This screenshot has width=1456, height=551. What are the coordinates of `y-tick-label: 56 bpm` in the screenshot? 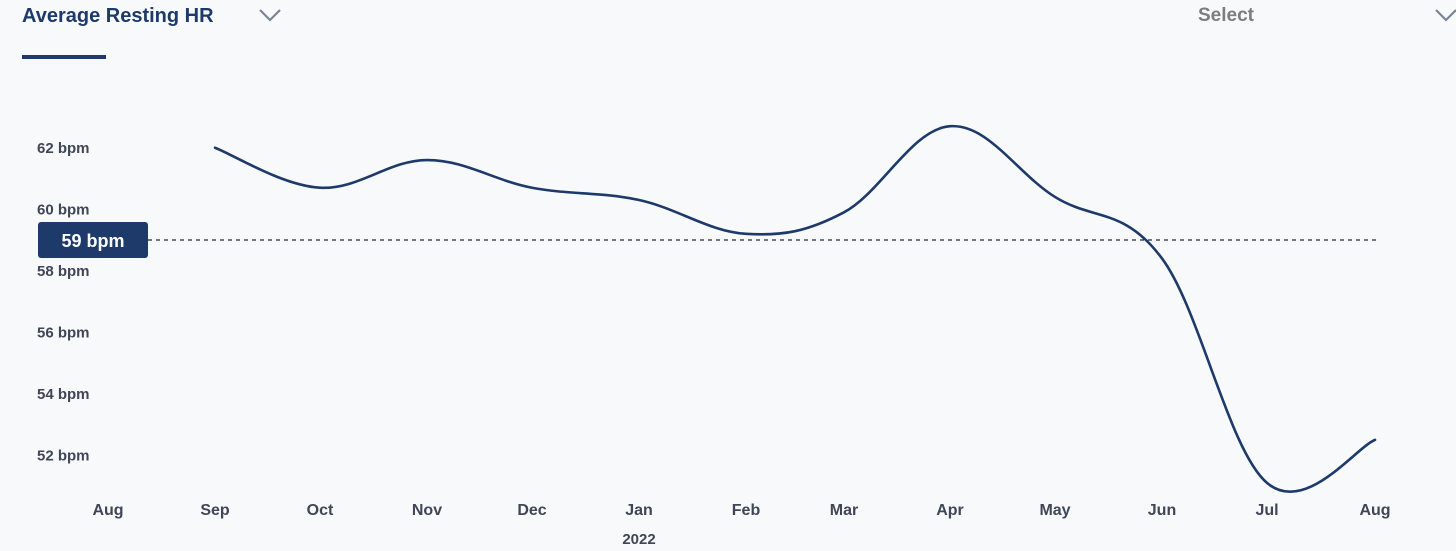 It's located at (63, 332).